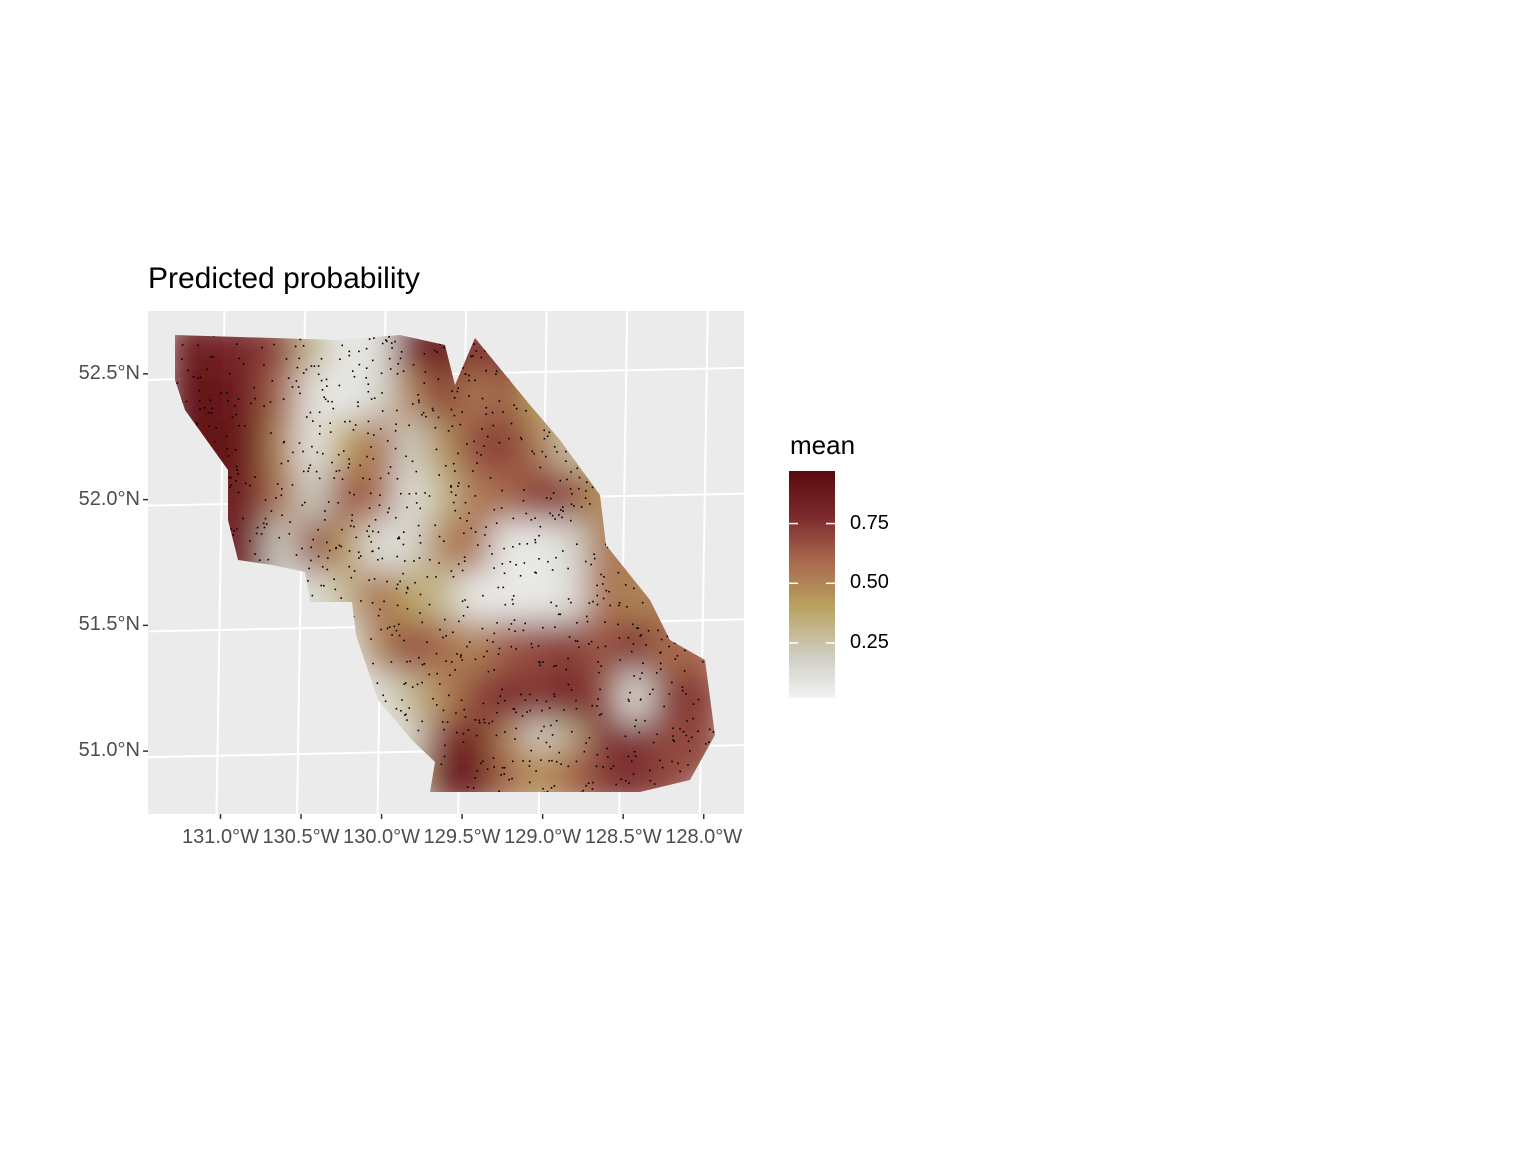  What do you see at coordinates (623, 837) in the screenshot?
I see `x-tick-label: 128.5°W` at bounding box center [623, 837].